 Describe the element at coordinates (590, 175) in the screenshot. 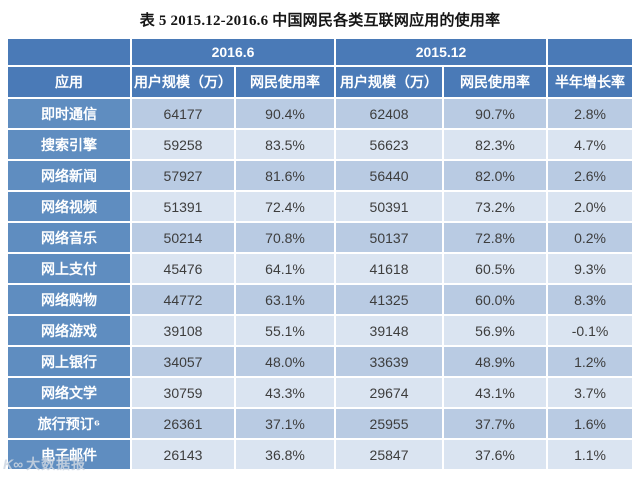

I see `cell-growth: 2.6%` at that location.